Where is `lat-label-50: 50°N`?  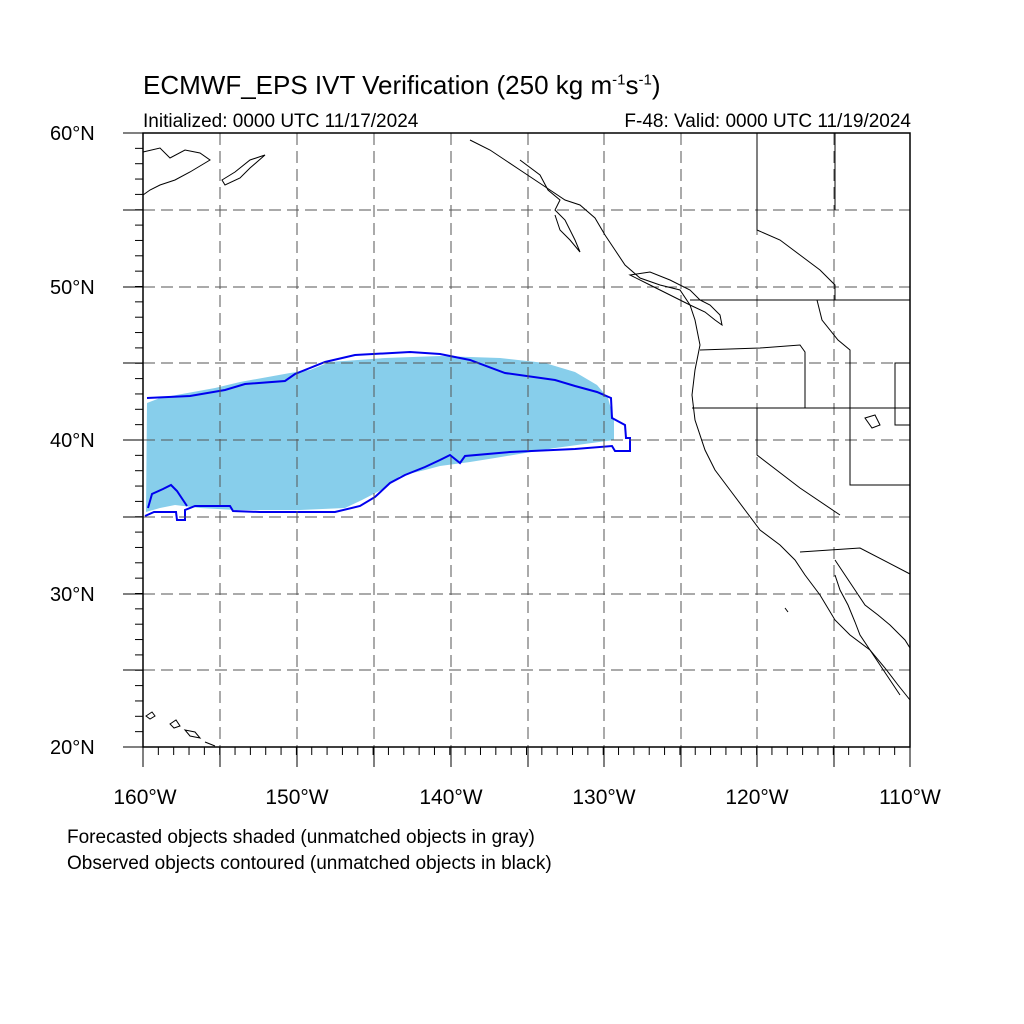 lat-label-50: 50°N is located at coordinates (72, 288).